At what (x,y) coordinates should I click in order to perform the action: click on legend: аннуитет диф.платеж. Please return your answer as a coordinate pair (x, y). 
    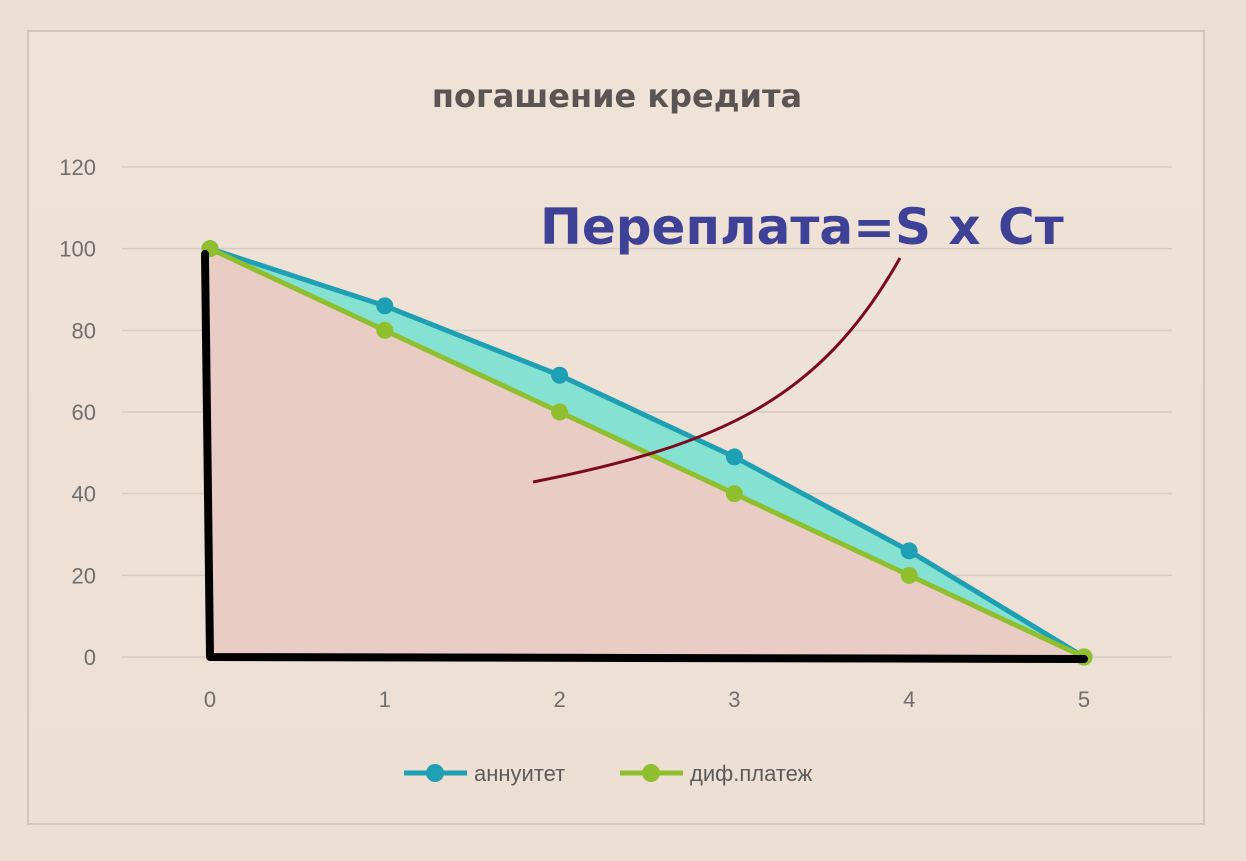
    Looking at the image, I should click on (608, 773).